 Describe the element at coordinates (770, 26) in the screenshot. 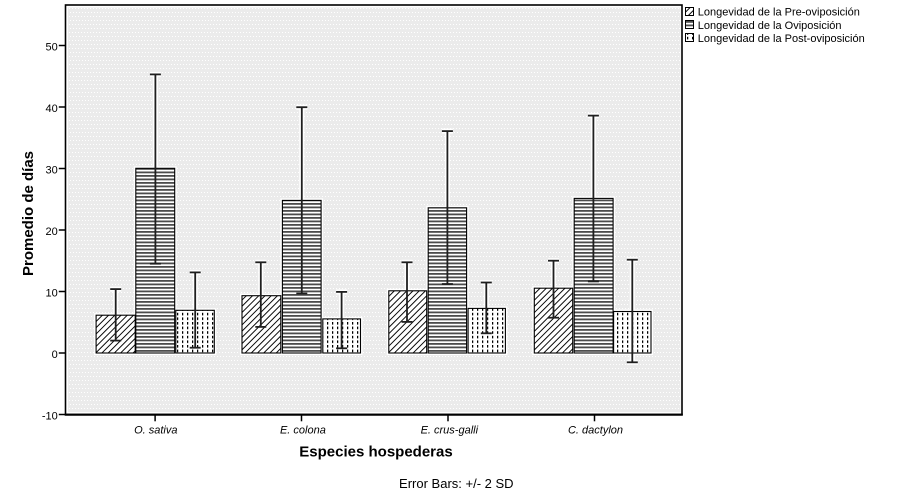

I see `svg-text: Longevidad de la Oviposición` at that location.